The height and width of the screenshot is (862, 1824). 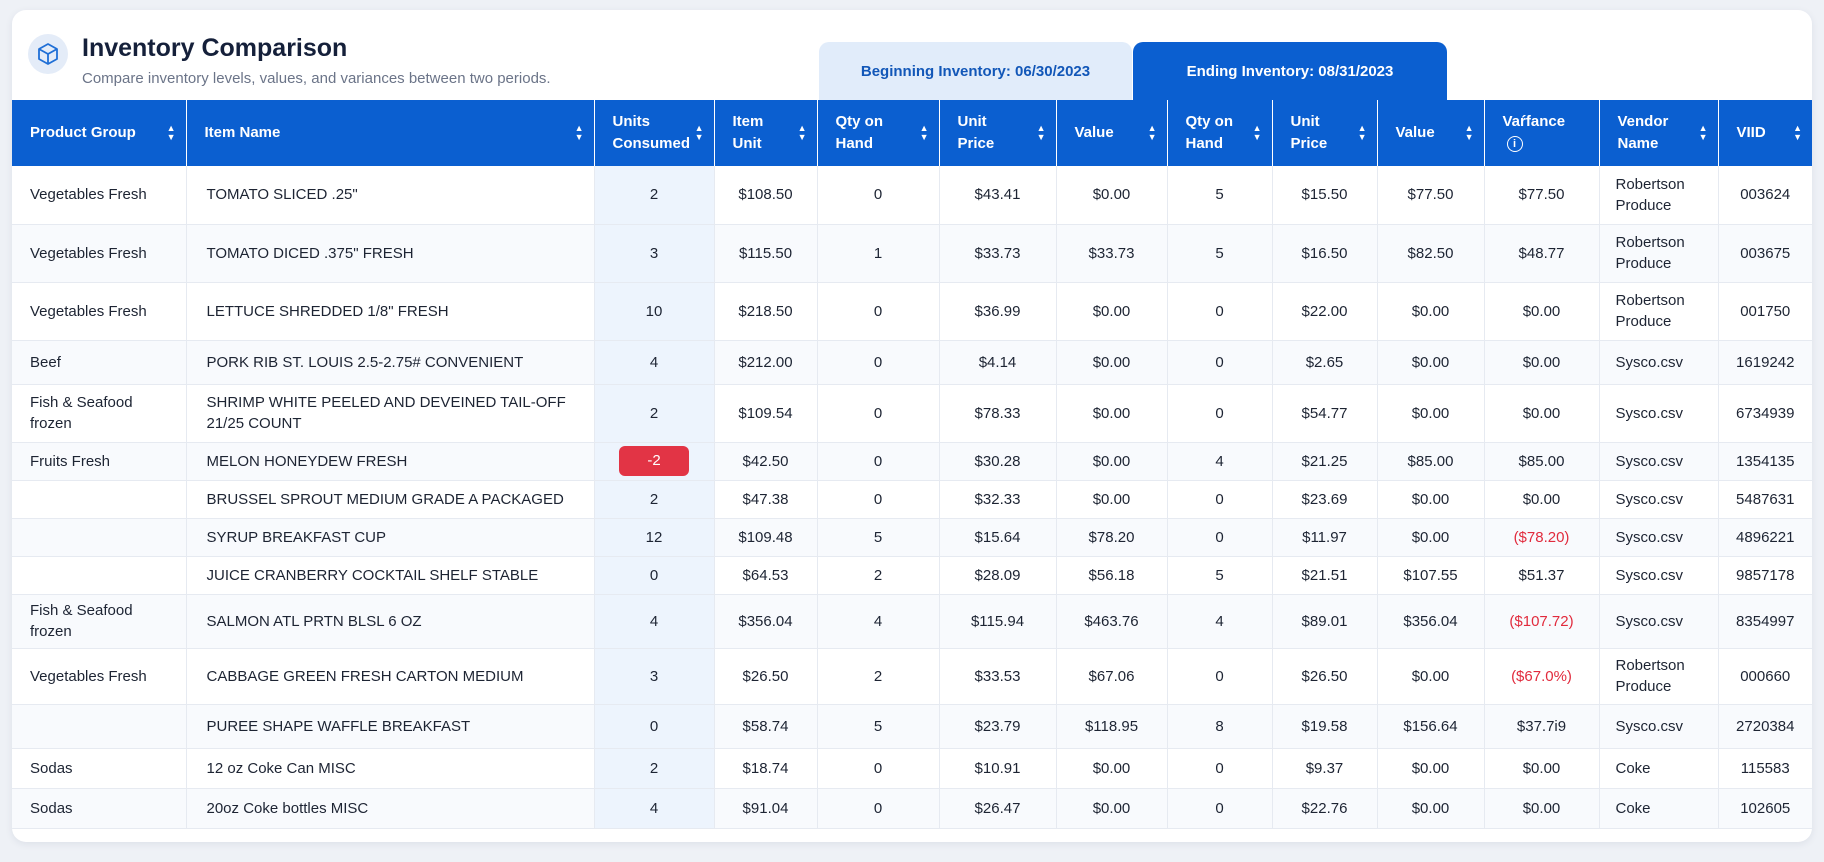 What do you see at coordinates (1325, 133) in the screenshot?
I see `col-end-unit-price: Unit Price ▲ ▼` at bounding box center [1325, 133].